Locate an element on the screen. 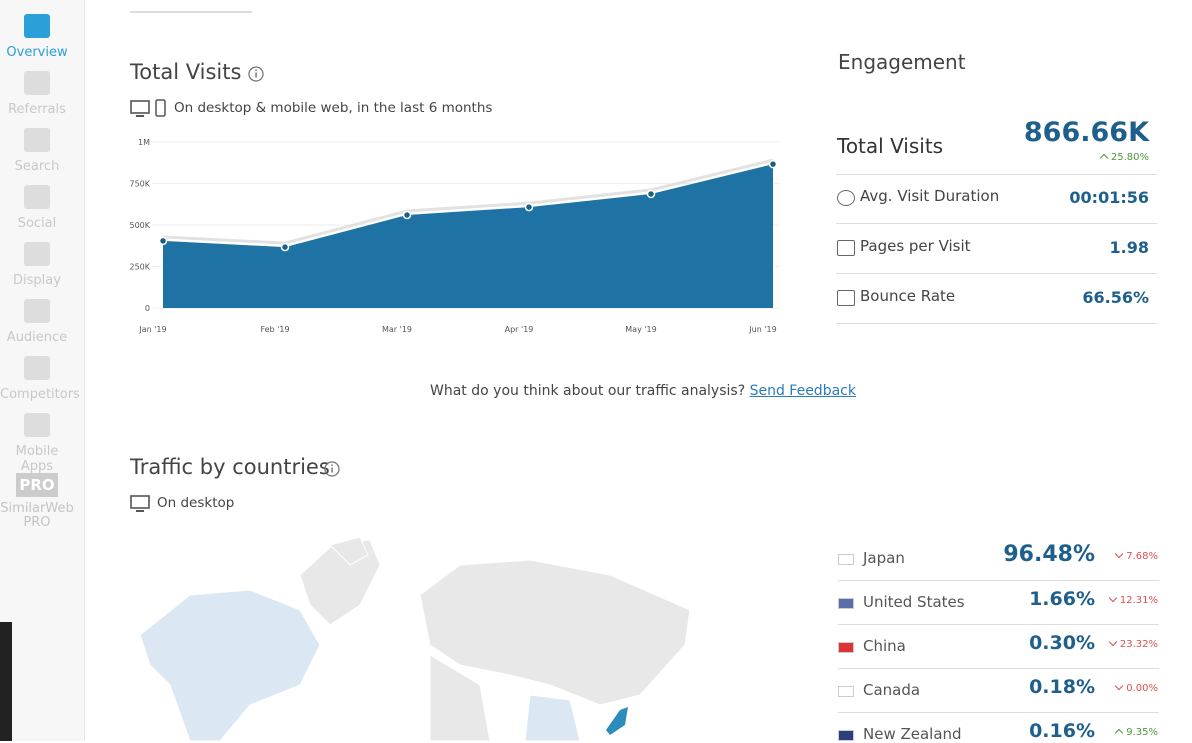  y-tick-label: 0 is located at coordinates (147, 308).